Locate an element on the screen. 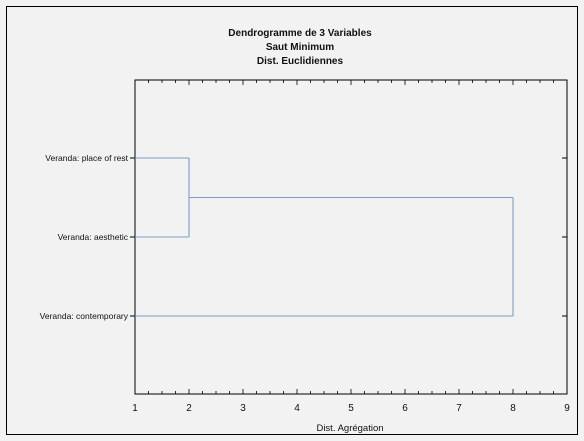 The height and width of the screenshot is (441, 584). leaf-label: Veranda: aesthetic is located at coordinates (93, 237).